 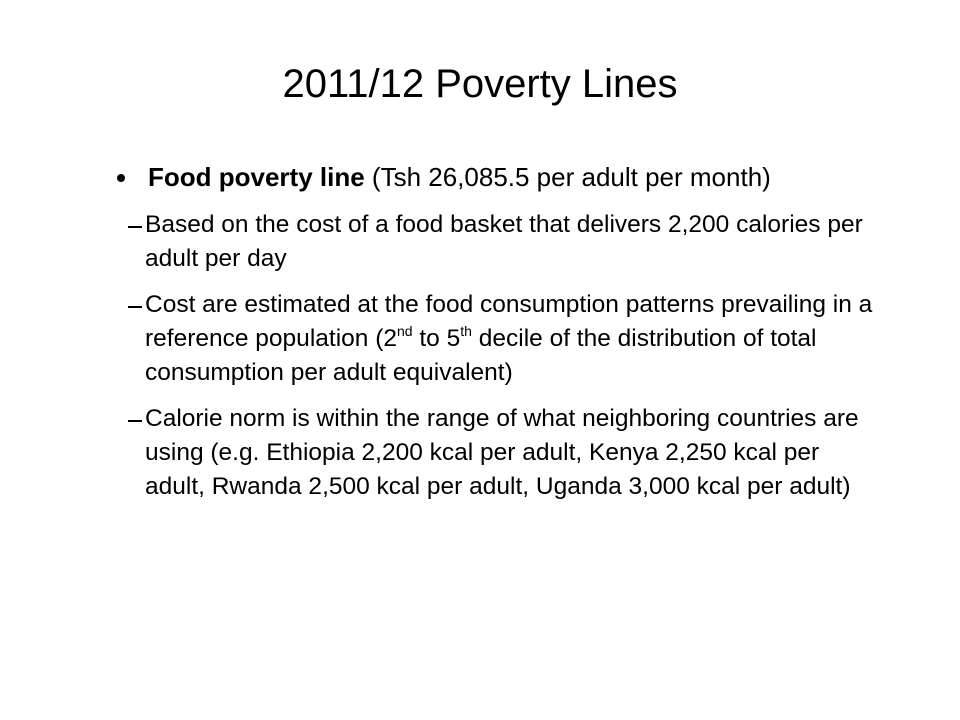 I want to click on bullet-bold-text: Food poverty line, so click(x=256, y=177).